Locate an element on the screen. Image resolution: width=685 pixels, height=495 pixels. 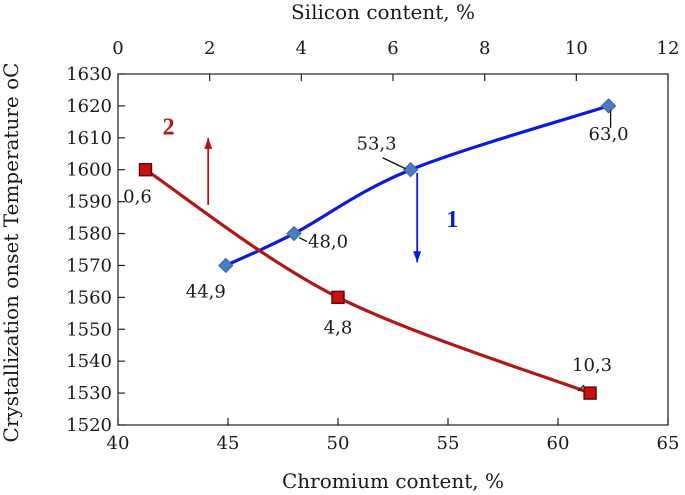
x2-tick-label: 12 is located at coordinates (668, 48).